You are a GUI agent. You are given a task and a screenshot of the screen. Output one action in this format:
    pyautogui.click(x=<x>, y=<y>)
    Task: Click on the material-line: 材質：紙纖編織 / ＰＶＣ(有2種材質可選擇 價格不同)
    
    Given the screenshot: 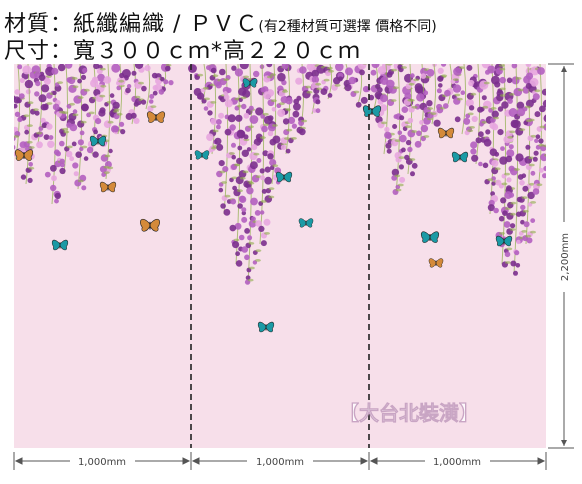 What is the action you would take?
    pyautogui.click(x=220, y=22)
    